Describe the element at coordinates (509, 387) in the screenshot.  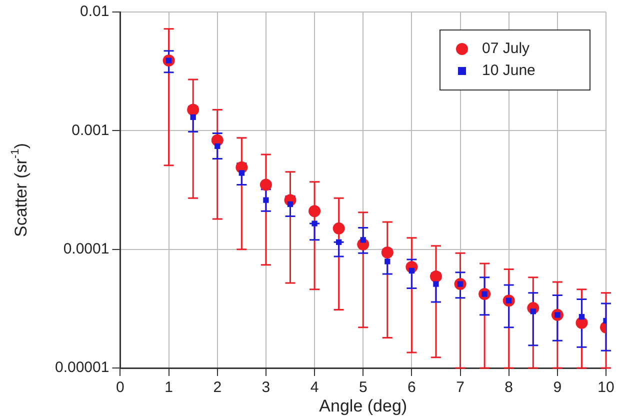
I see `x-tick-label: 8` at that location.